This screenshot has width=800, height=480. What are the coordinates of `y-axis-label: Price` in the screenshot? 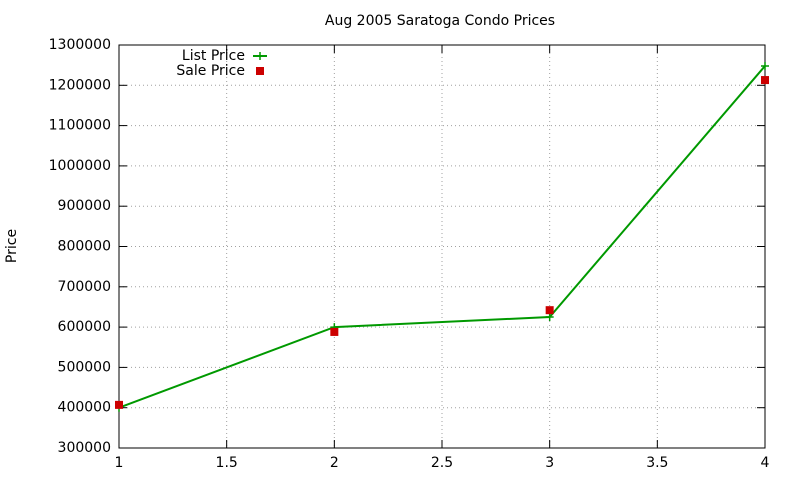 It's located at (12, 246).